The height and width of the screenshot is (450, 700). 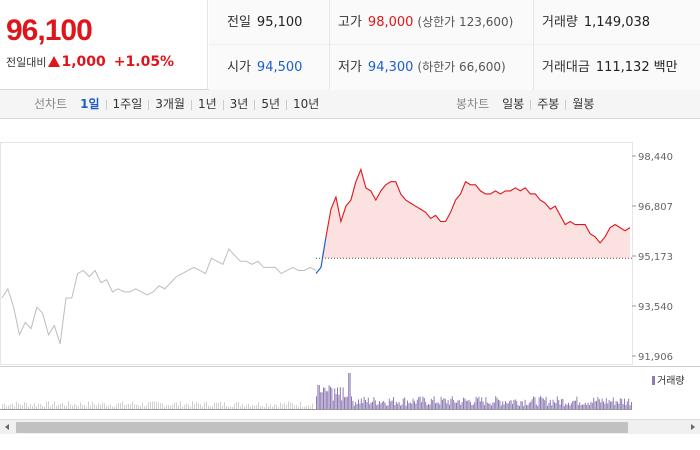 I want to click on tab-line-period-3: 1년, so click(x=207, y=104).